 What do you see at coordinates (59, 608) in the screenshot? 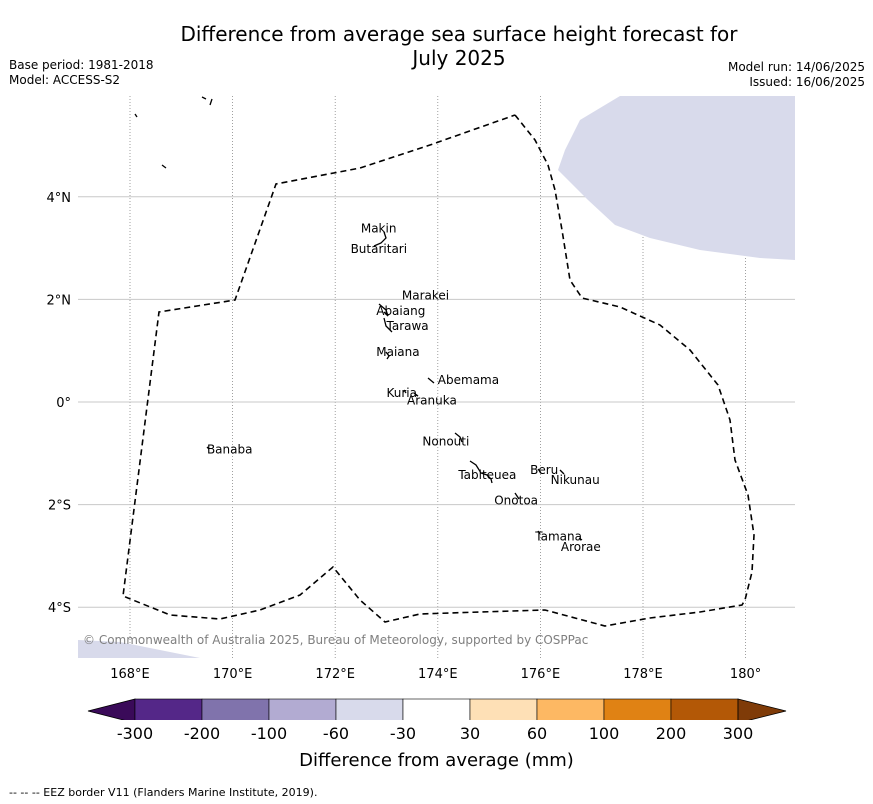
I see `y-tick-label: 4°S` at bounding box center [59, 608].